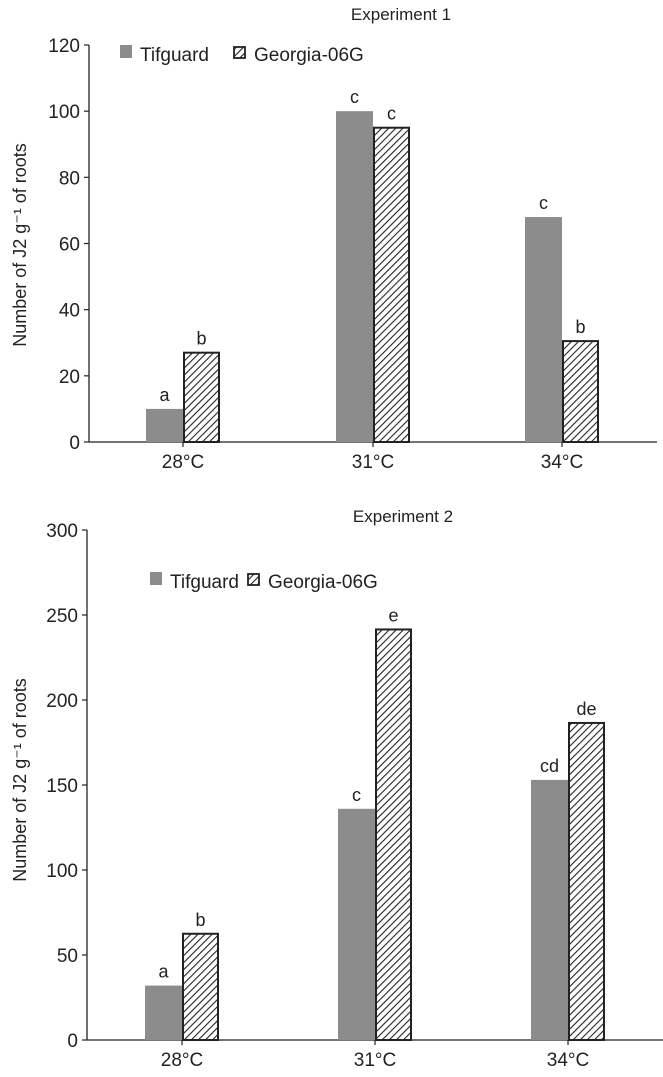 This screenshot has width=663, height=1077. Describe the element at coordinates (62, 531) in the screenshot. I see `y-tick-label: 300` at that location.